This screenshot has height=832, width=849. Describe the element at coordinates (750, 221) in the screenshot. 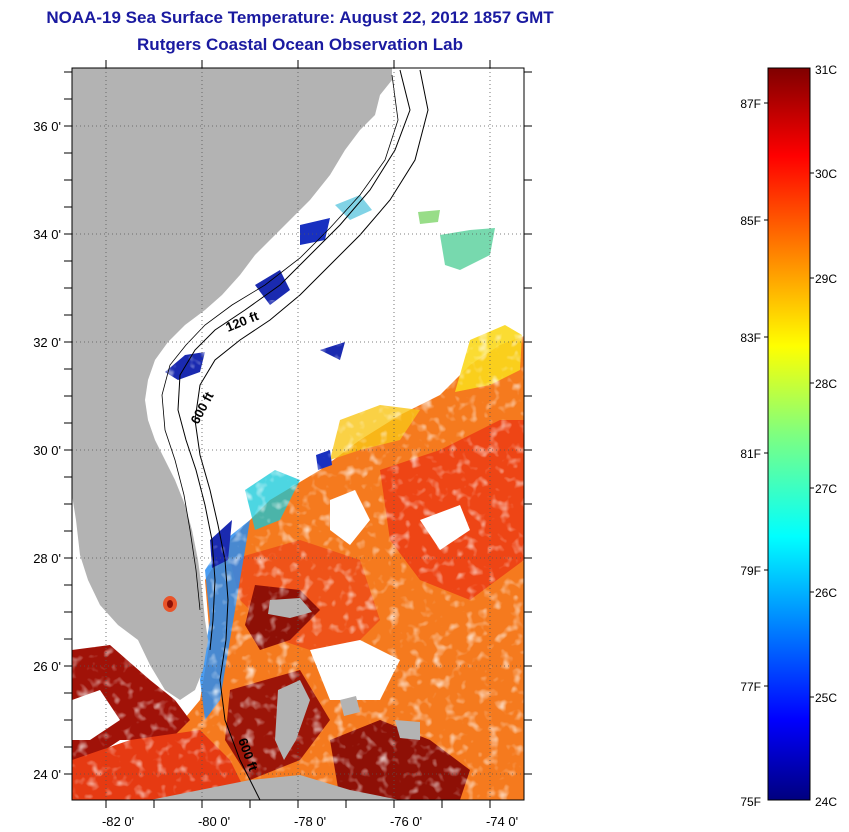

I see `colorbar-fahrenheit-label: 85F` at that location.